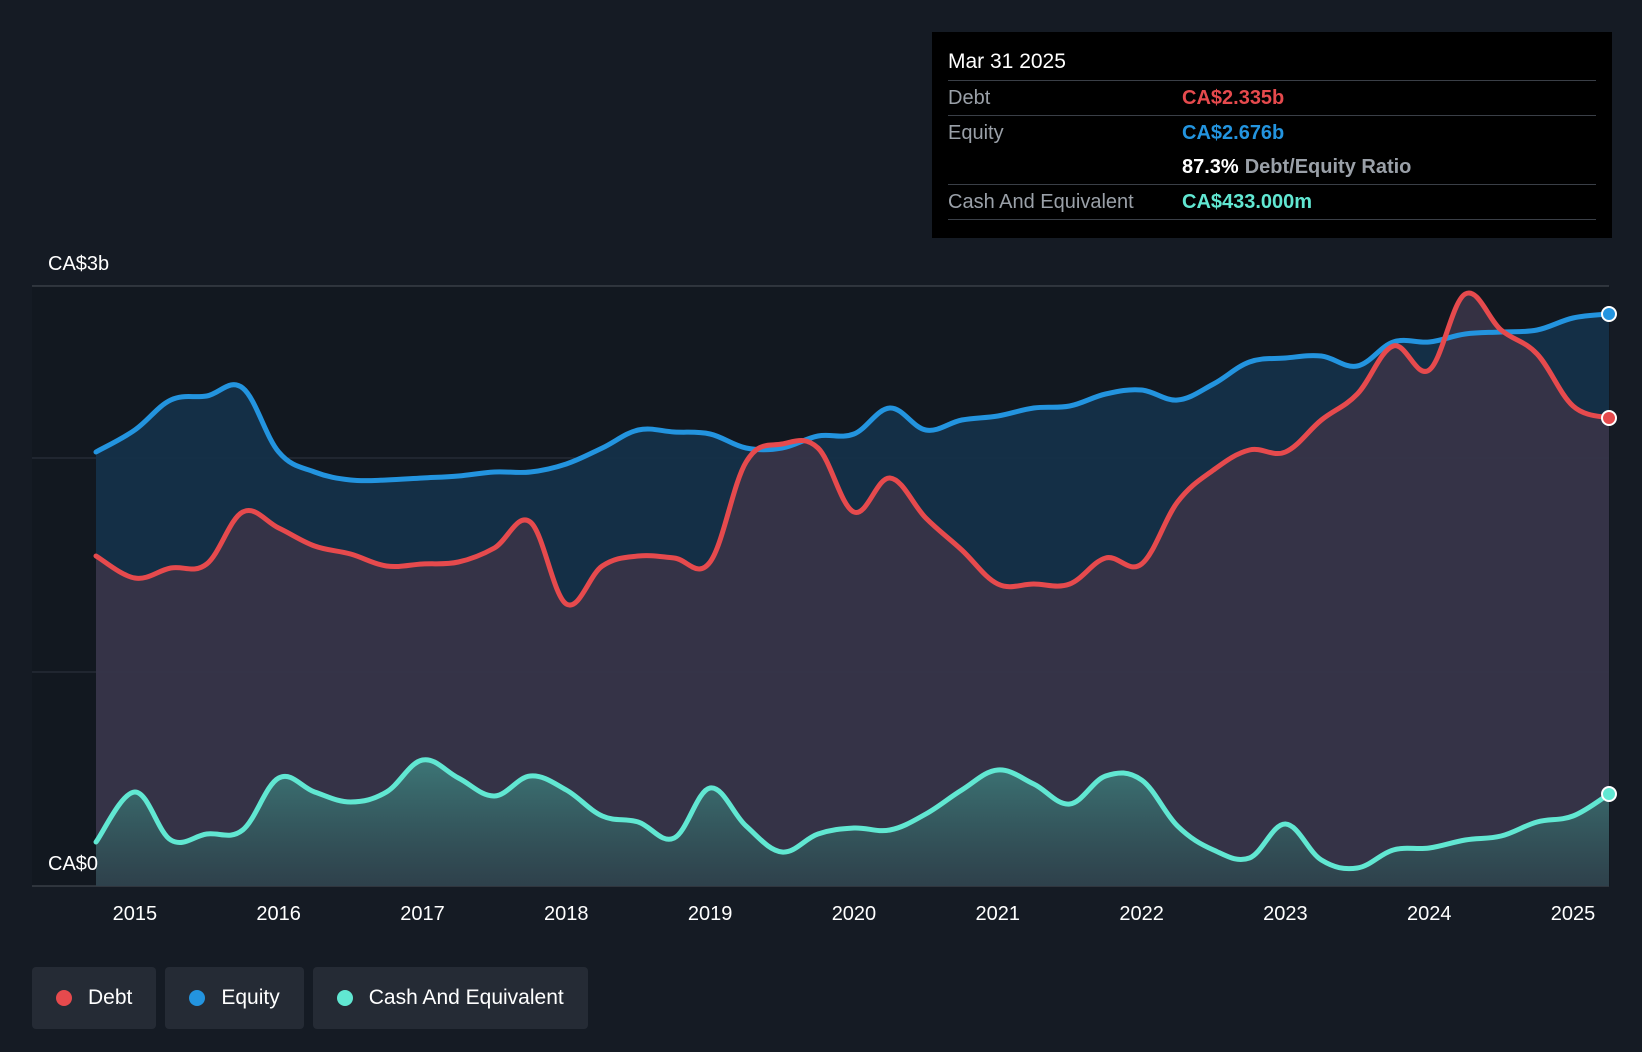 The height and width of the screenshot is (1052, 1642). What do you see at coordinates (110, 997) in the screenshot?
I see `legend-label-debt: Debt` at bounding box center [110, 997].